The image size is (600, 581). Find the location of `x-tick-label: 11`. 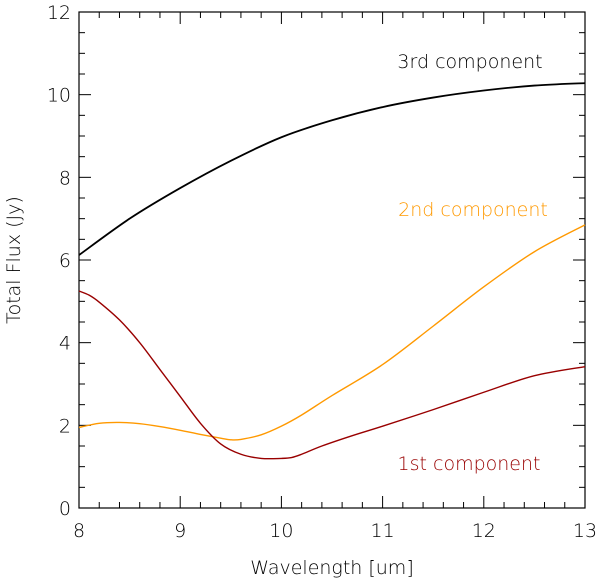

x-tick-label: 11 is located at coordinates (383, 531).